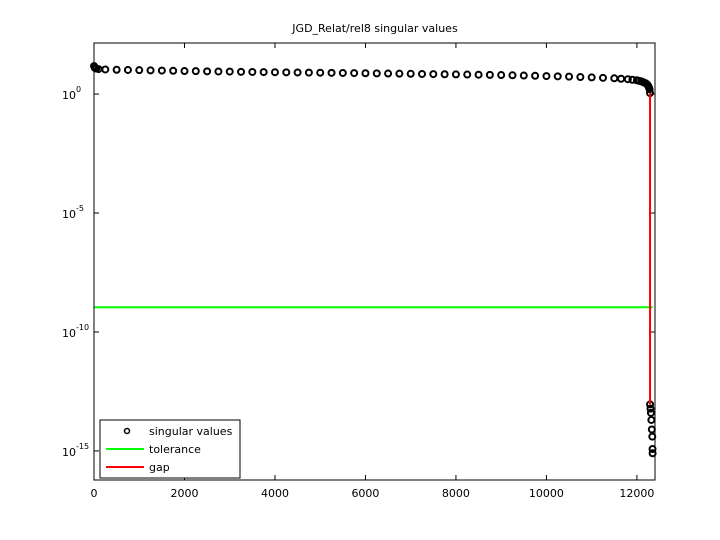  I want to click on x-tick-label: 12000, so click(636, 493).